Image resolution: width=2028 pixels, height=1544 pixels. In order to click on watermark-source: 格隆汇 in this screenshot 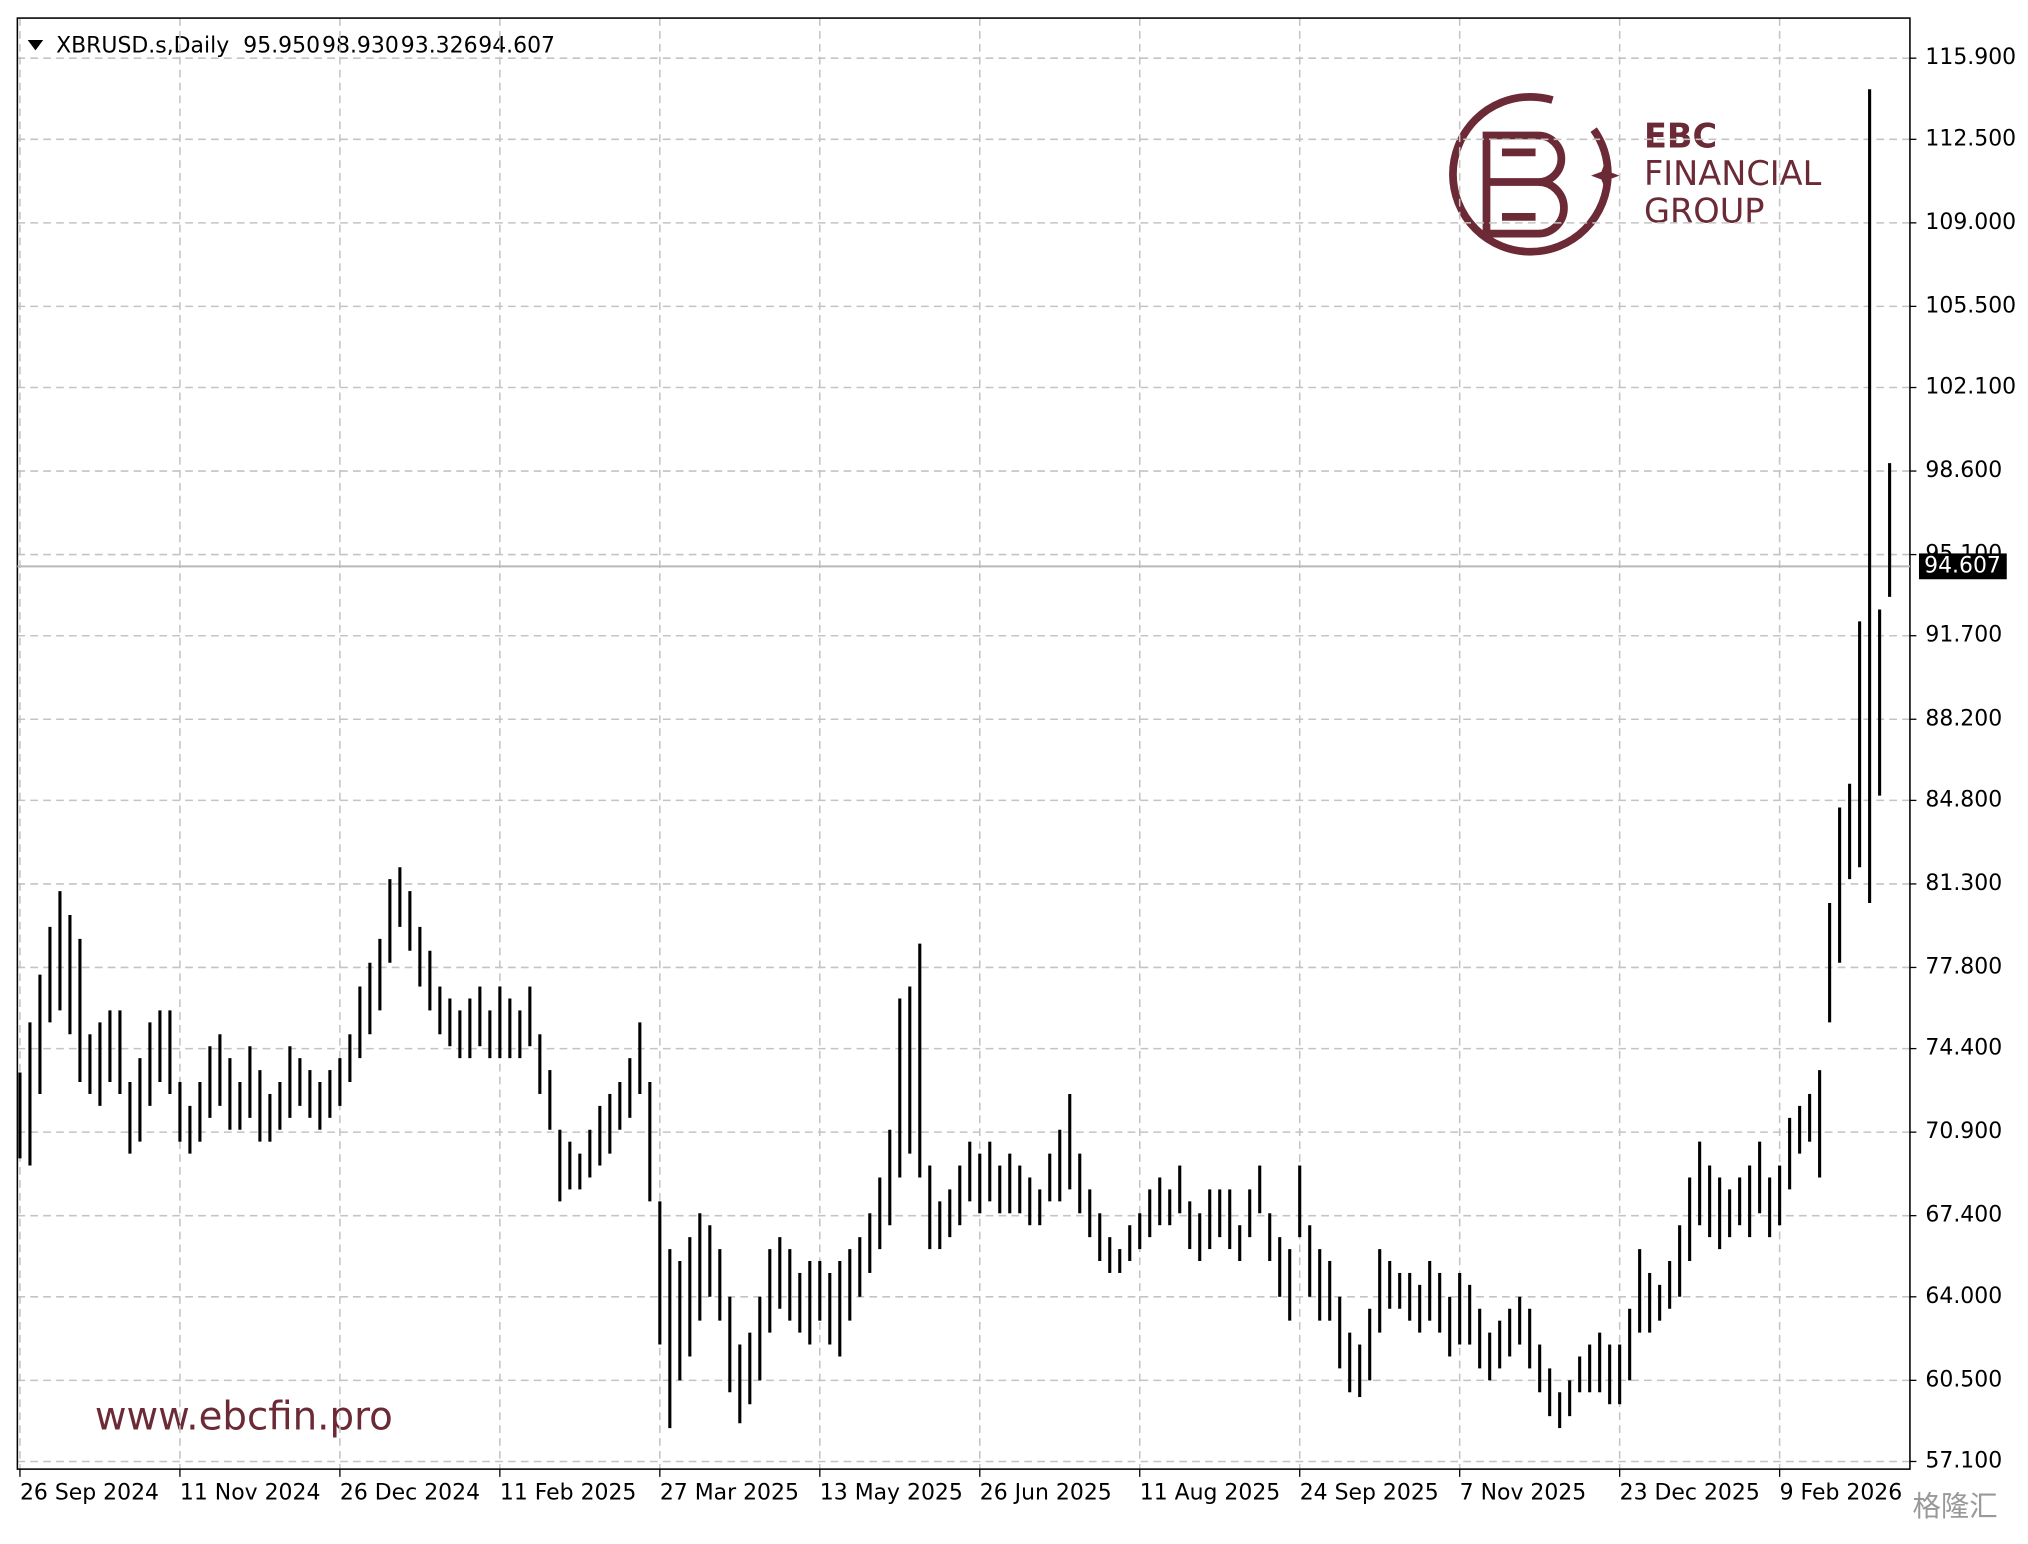, I will do `click(1955, 1506)`.